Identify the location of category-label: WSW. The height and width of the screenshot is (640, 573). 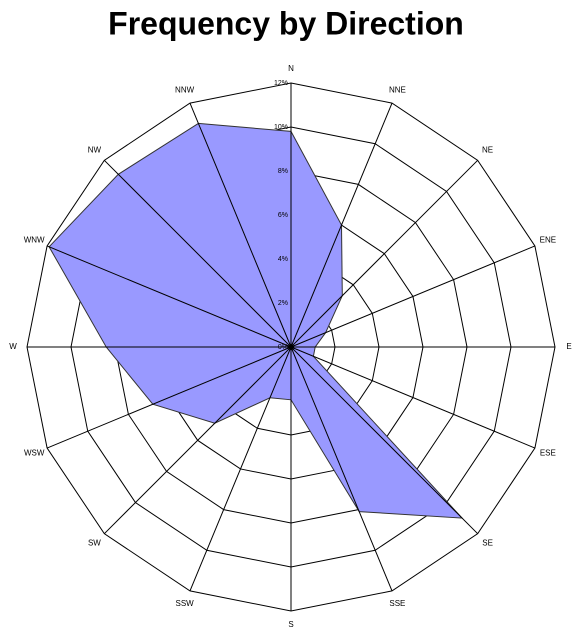
(34, 452).